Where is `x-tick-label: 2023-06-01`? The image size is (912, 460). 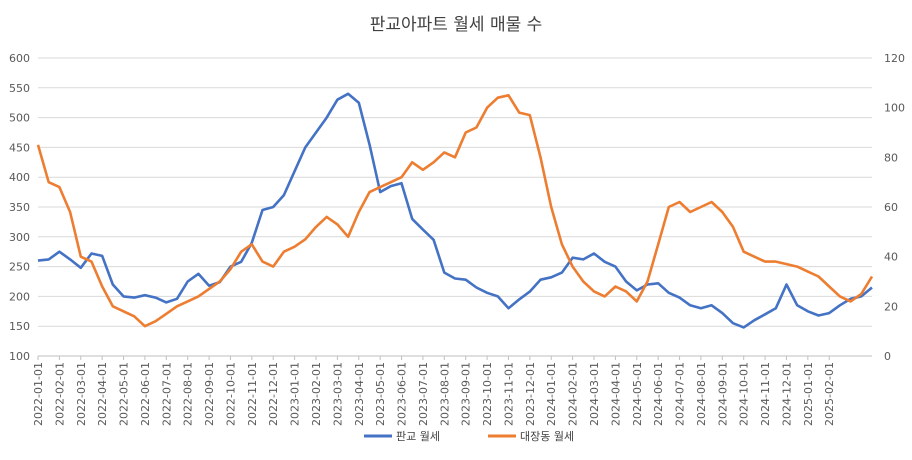 x-tick-label: 2023-06-01 is located at coordinates (402, 394).